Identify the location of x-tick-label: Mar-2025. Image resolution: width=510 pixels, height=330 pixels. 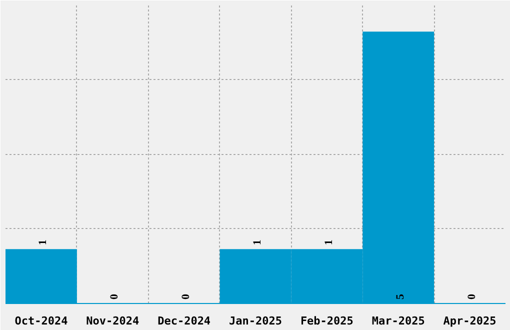
(398, 321).